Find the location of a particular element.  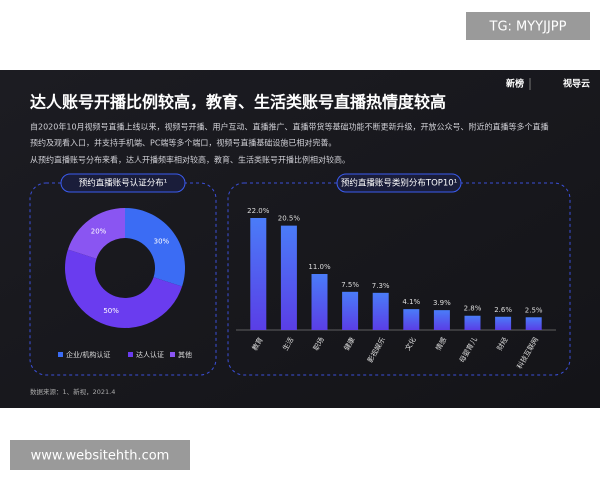

data-label: 4.1% is located at coordinates (411, 302).